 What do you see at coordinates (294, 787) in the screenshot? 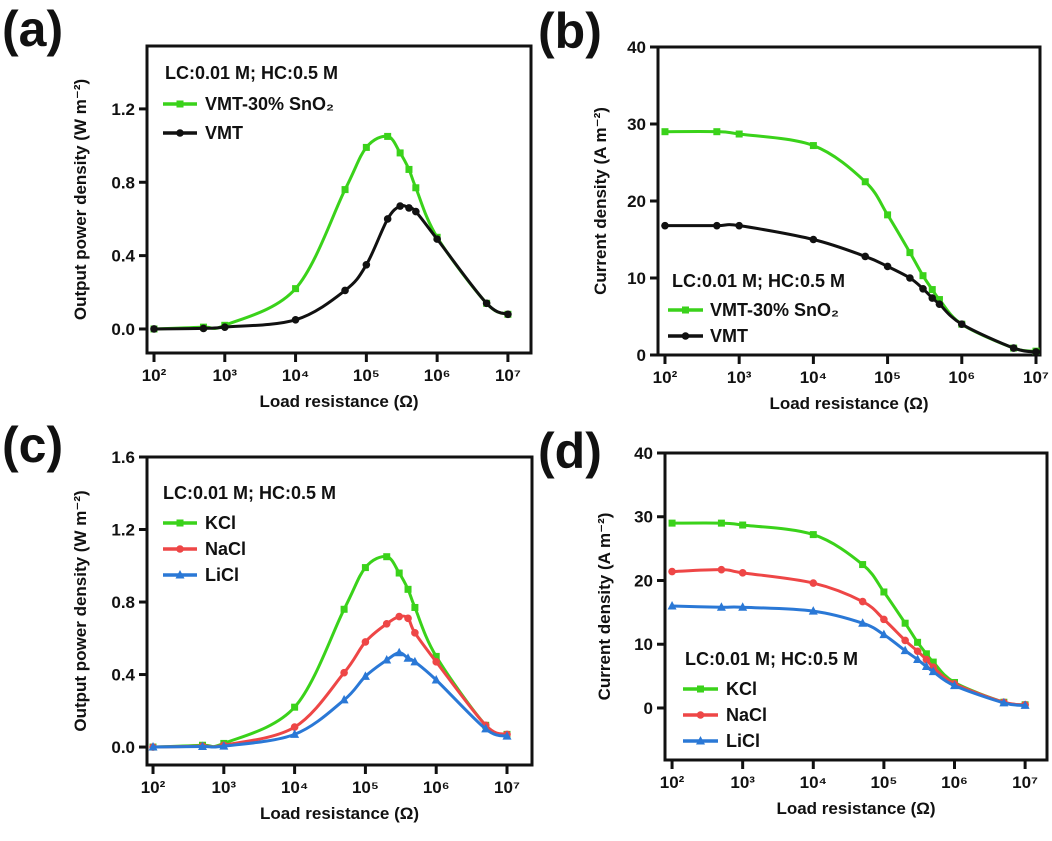
I see `x-tick-label: 10⁴` at bounding box center [294, 787].